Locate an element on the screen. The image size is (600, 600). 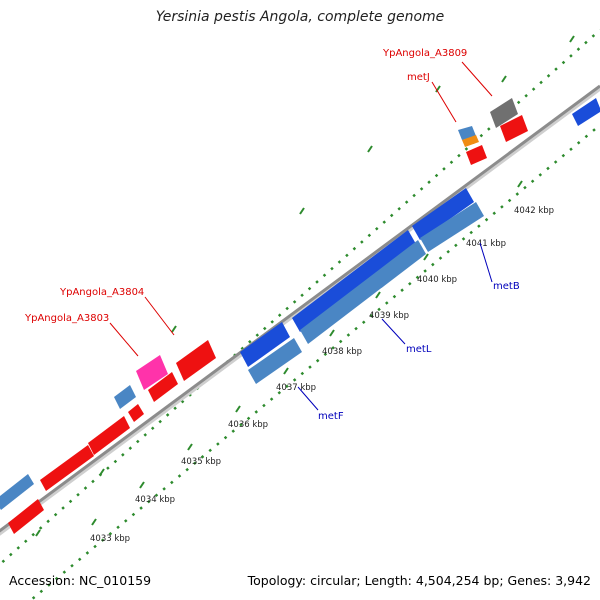
tick-label: 4036 kbp is located at coordinates (248, 425).